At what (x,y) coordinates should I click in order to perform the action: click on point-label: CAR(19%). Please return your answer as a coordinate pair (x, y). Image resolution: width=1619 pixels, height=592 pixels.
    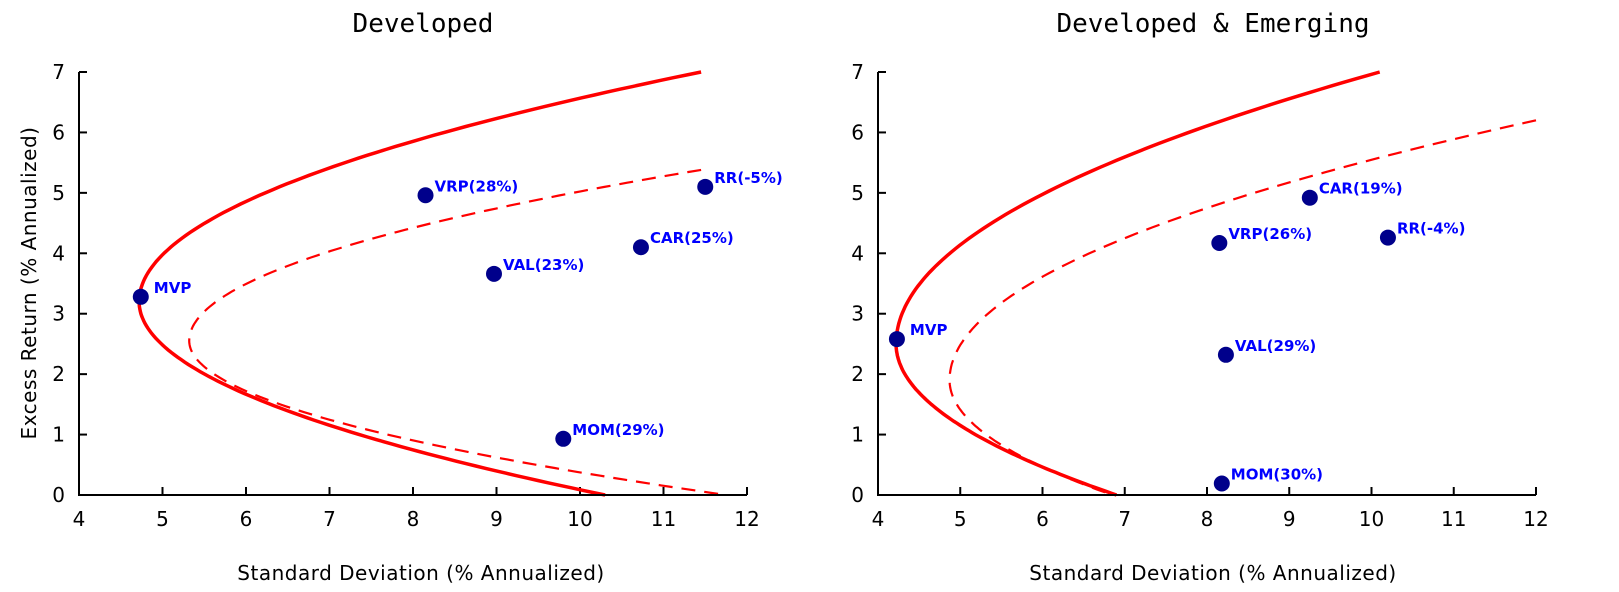
    Looking at the image, I should click on (1361, 189).